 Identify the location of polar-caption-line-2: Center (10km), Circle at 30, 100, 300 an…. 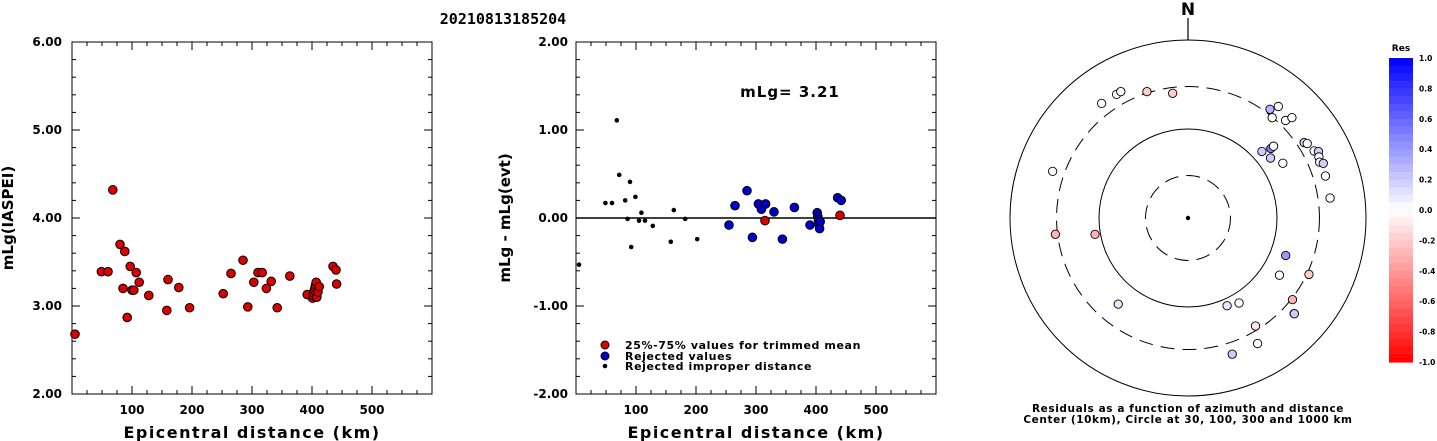
(1187, 420).